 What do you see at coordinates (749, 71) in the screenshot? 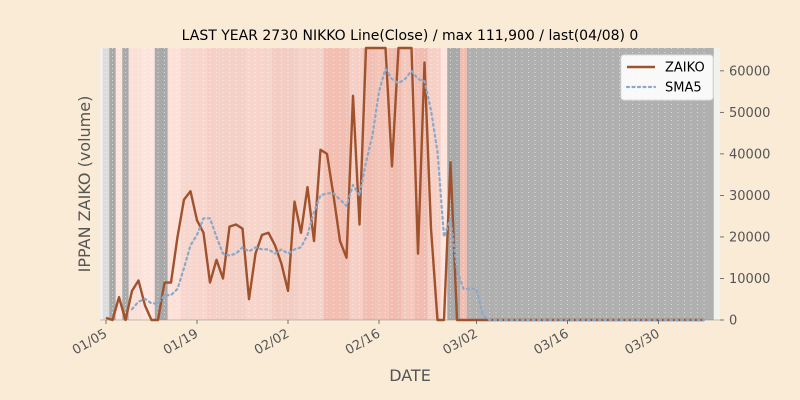
I see `y-tick-label: 60000` at bounding box center [749, 71].